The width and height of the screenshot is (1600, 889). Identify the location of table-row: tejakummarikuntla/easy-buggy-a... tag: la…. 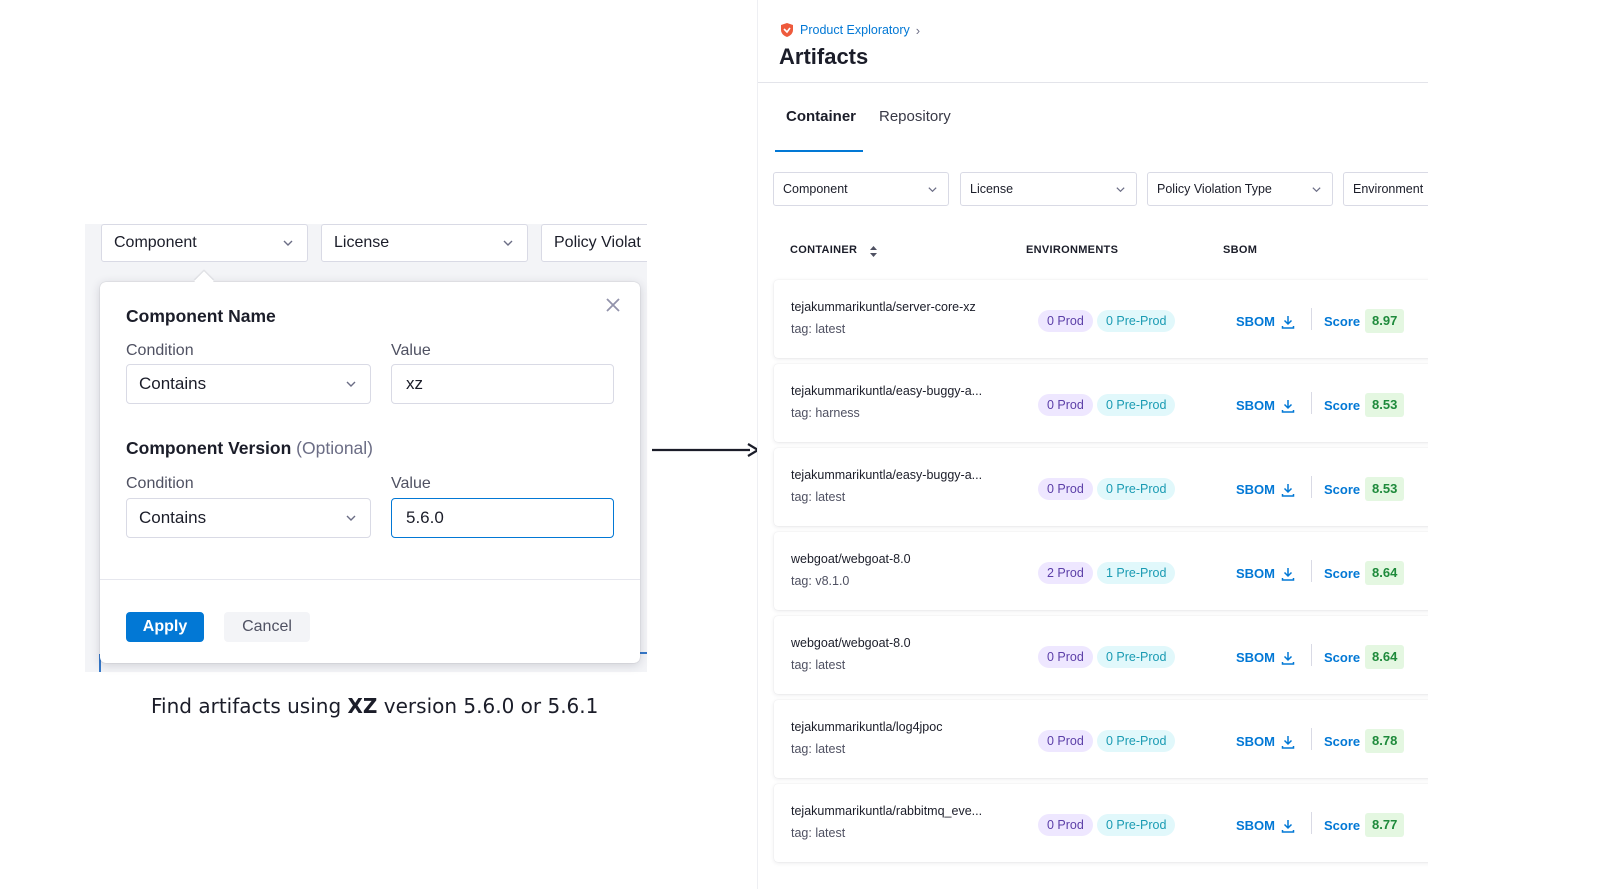
(1101, 487).